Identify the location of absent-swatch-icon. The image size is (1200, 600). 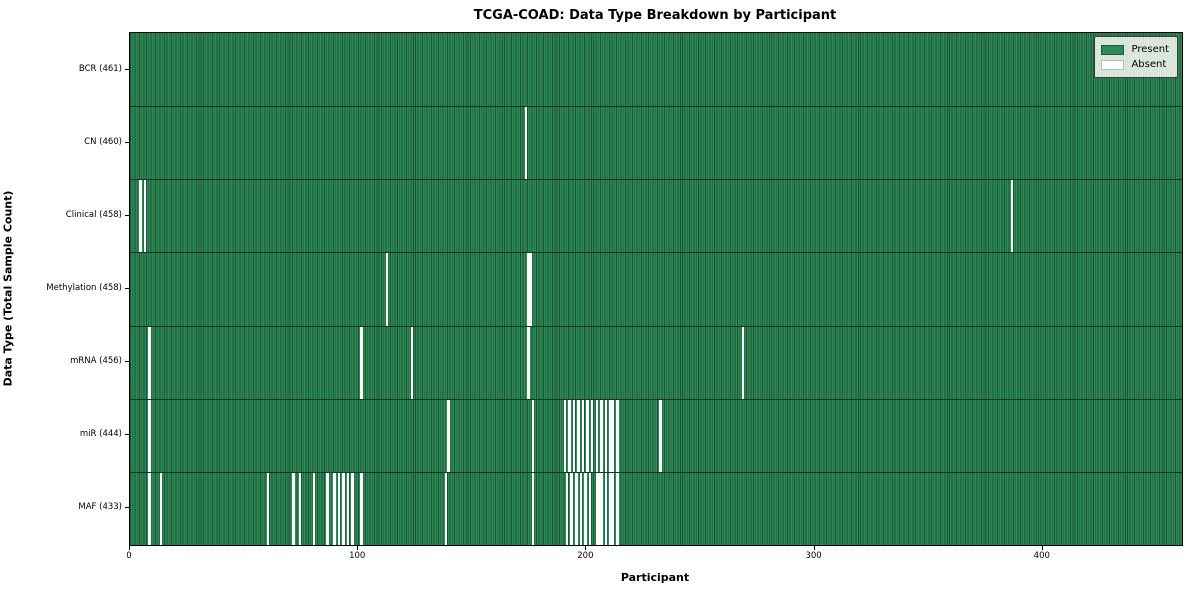
(1113, 64).